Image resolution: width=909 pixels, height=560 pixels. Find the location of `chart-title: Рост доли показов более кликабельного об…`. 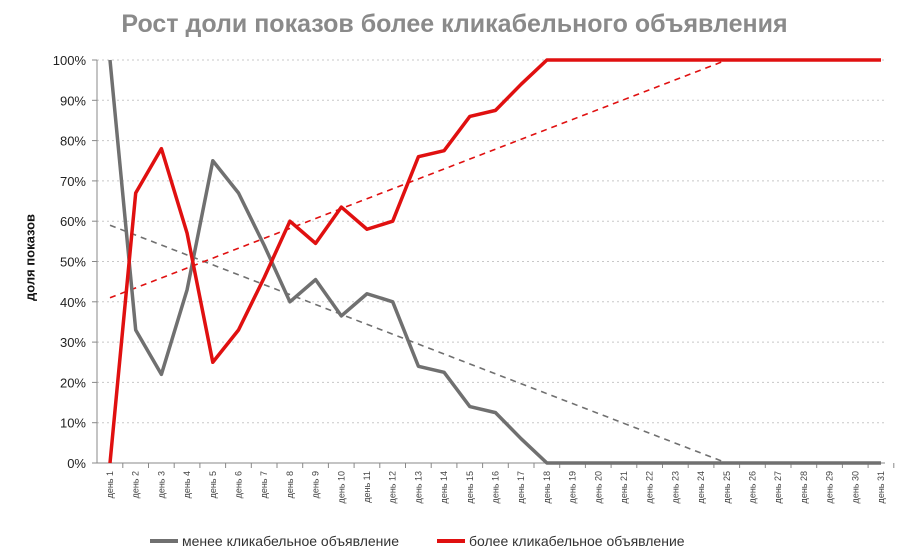

chart-title: Рост доли показов более кликабельного об… is located at coordinates (454, 24).